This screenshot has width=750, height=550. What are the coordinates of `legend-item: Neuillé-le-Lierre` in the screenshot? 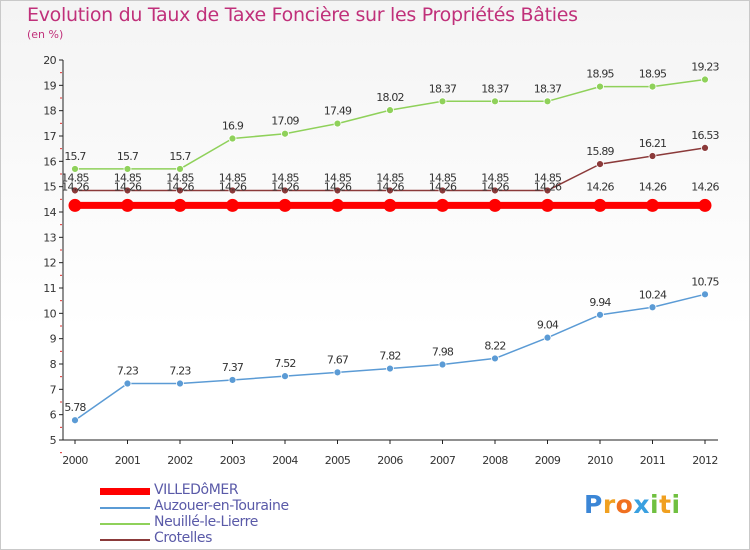 It's located at (230, 523).